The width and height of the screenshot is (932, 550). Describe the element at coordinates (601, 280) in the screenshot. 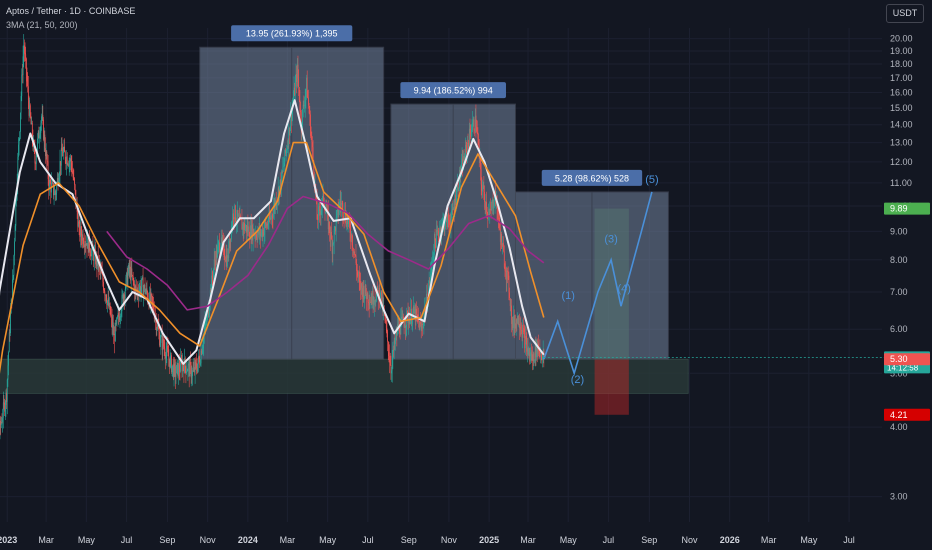

I see `elliott-wave-projection: (1) (2) (3) (4) (5)` at that location.